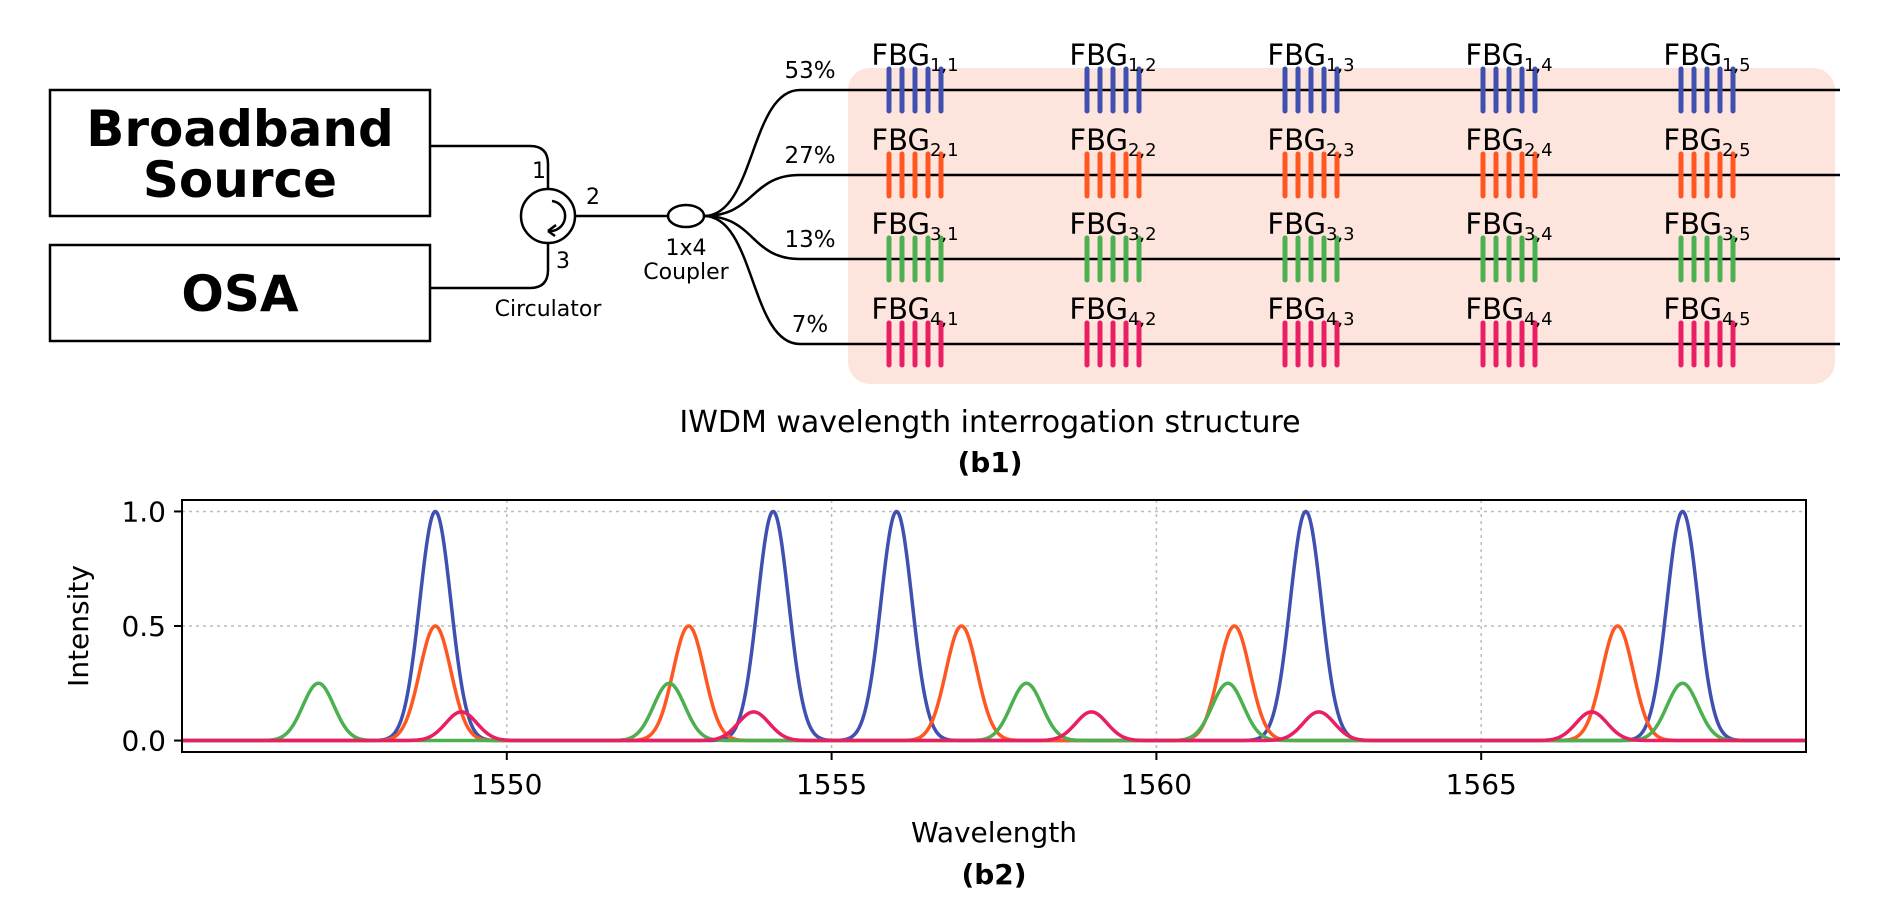 Image resolution: width=1880 pixels, height=920 pixels. I want to click on fbg-label-subscript: 2,5, so click(1736, 150).